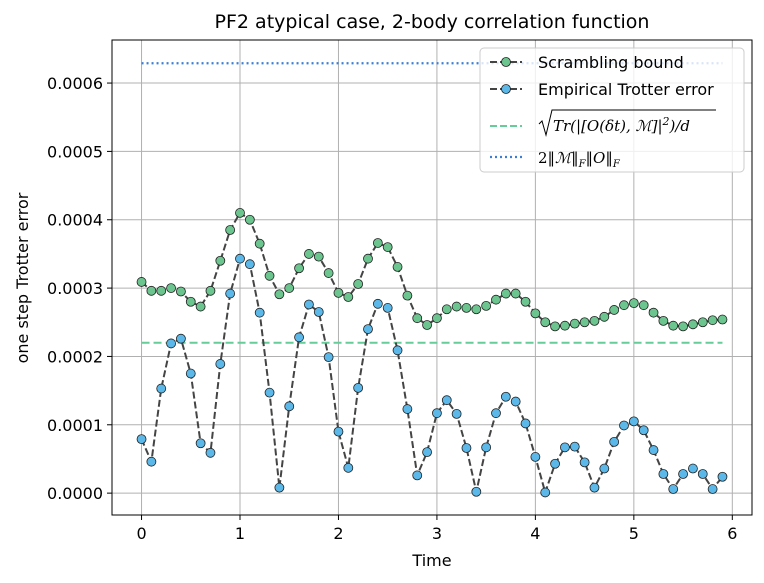 The image size is (764, 583). I want to click on legend-norm-two: 2, so click(543, 158).